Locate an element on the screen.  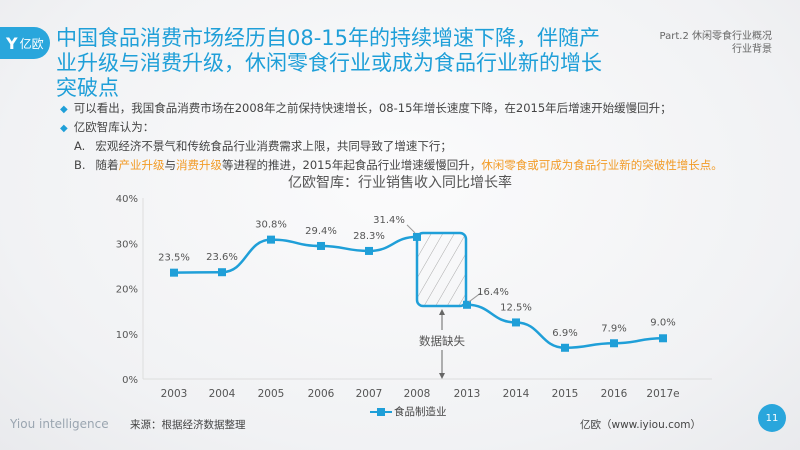
highlight: 消费升级 is located at coordinates (199, 165).